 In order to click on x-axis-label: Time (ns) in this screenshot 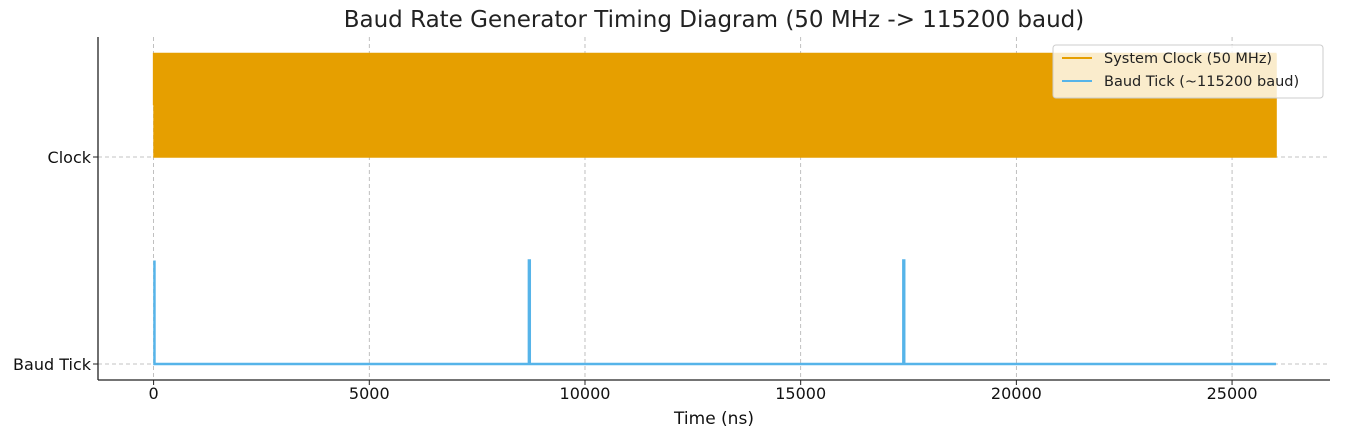, I will do `click(713, 419)`.